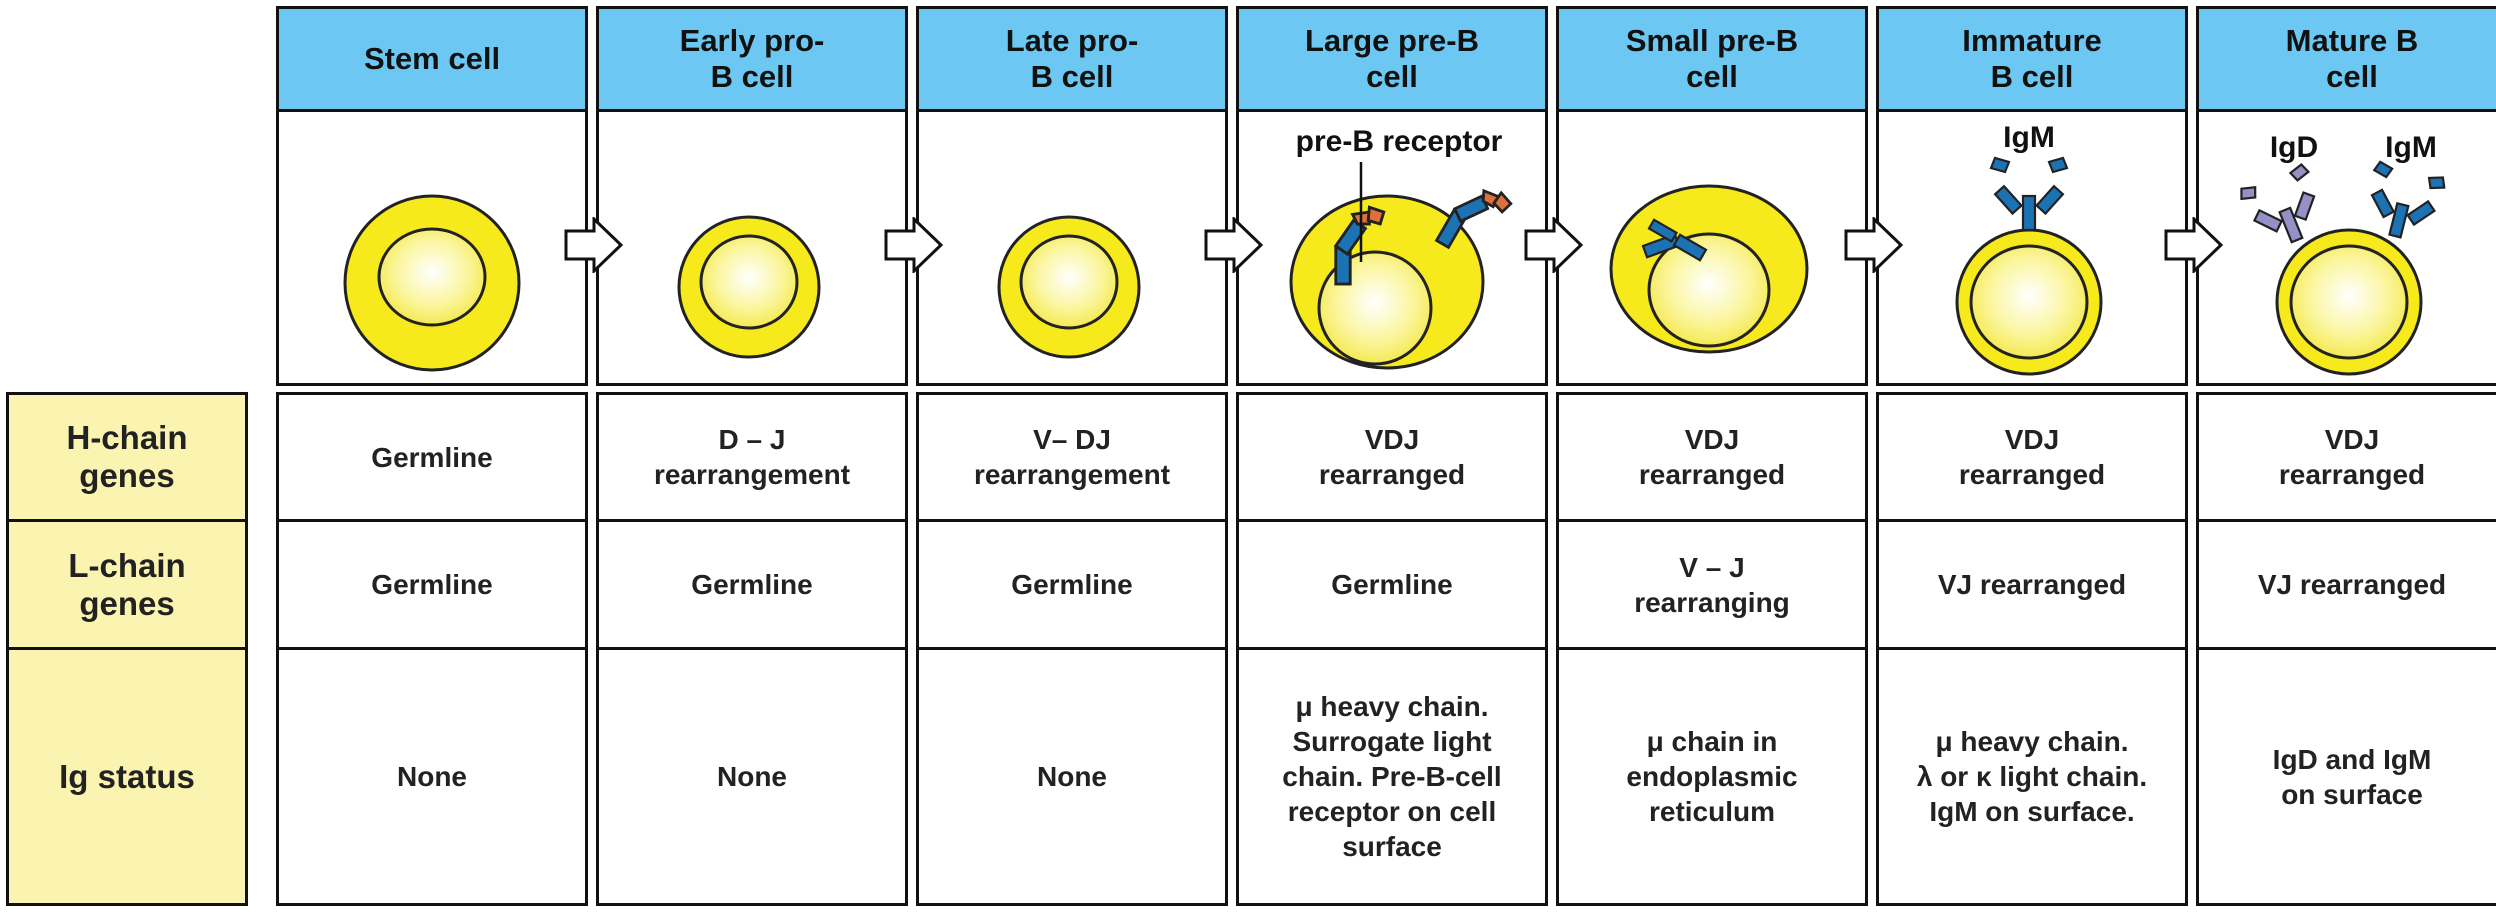 This screenshot has width=2496, height=913. What do you see at coordinates (432, 60) in the screenshot?
I see `stage-title: Stem cell` at bounding box center [432, 60].